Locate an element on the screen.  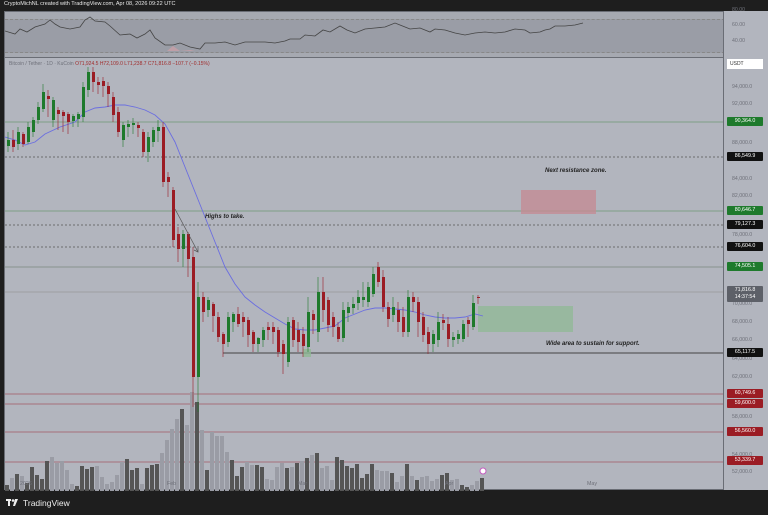
price-tick: 62,000.0 is located at coordinates (742, 377).